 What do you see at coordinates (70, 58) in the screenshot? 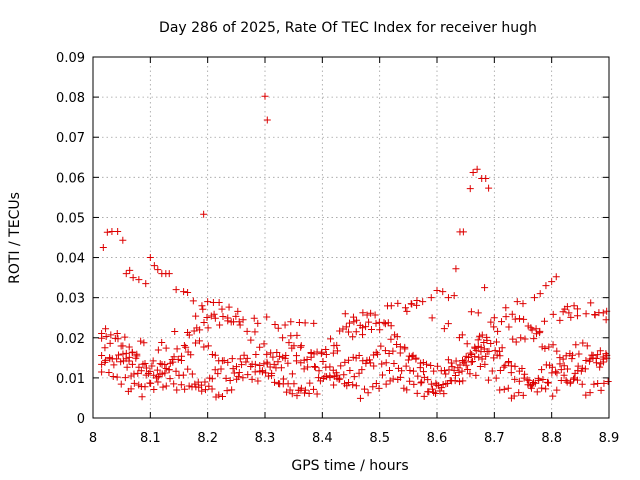
I see `y-tick-label: 0.09` at bounding box center [70, 58].